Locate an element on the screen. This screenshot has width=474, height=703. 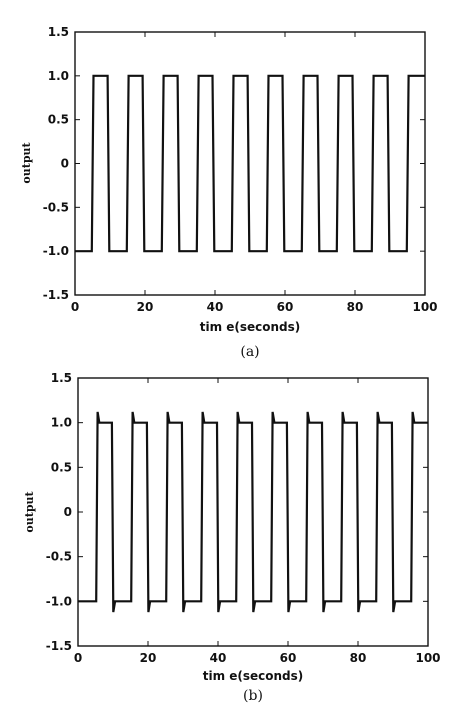
caption-a: (a) is located at coordinates (249, 352).